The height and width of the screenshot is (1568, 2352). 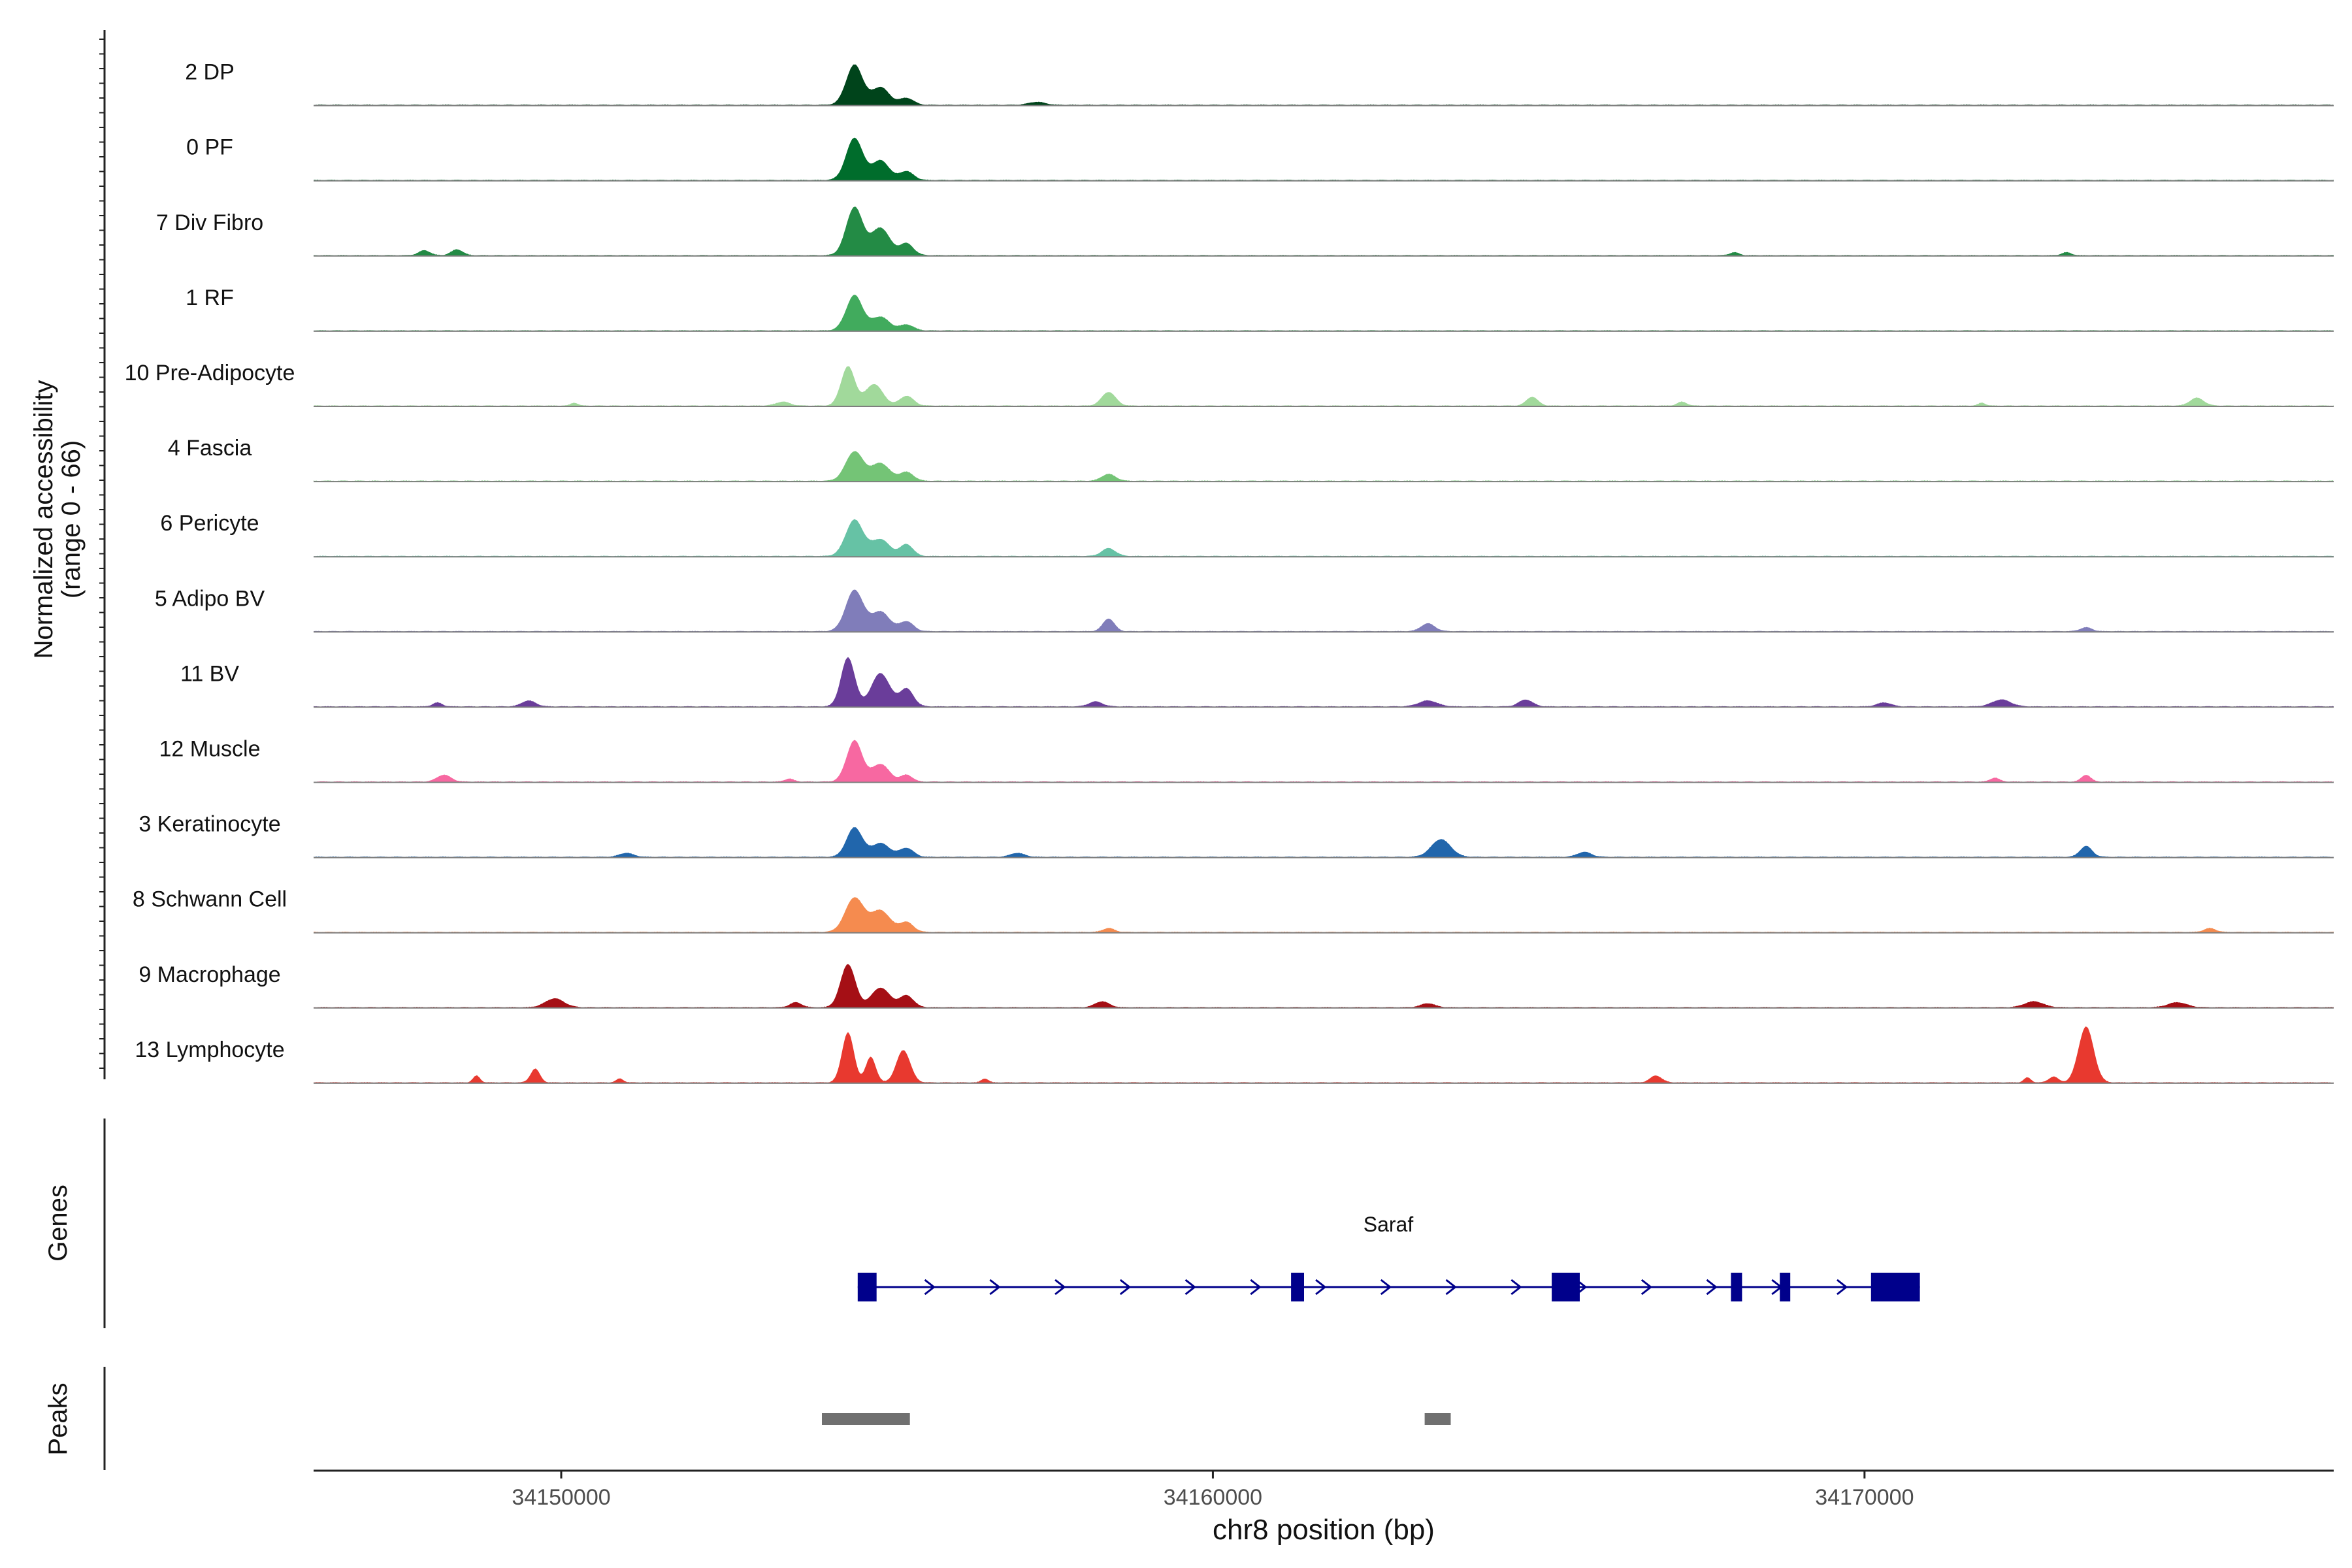 I want to click on track-label: 1 RF, so click(x=210, y=298).